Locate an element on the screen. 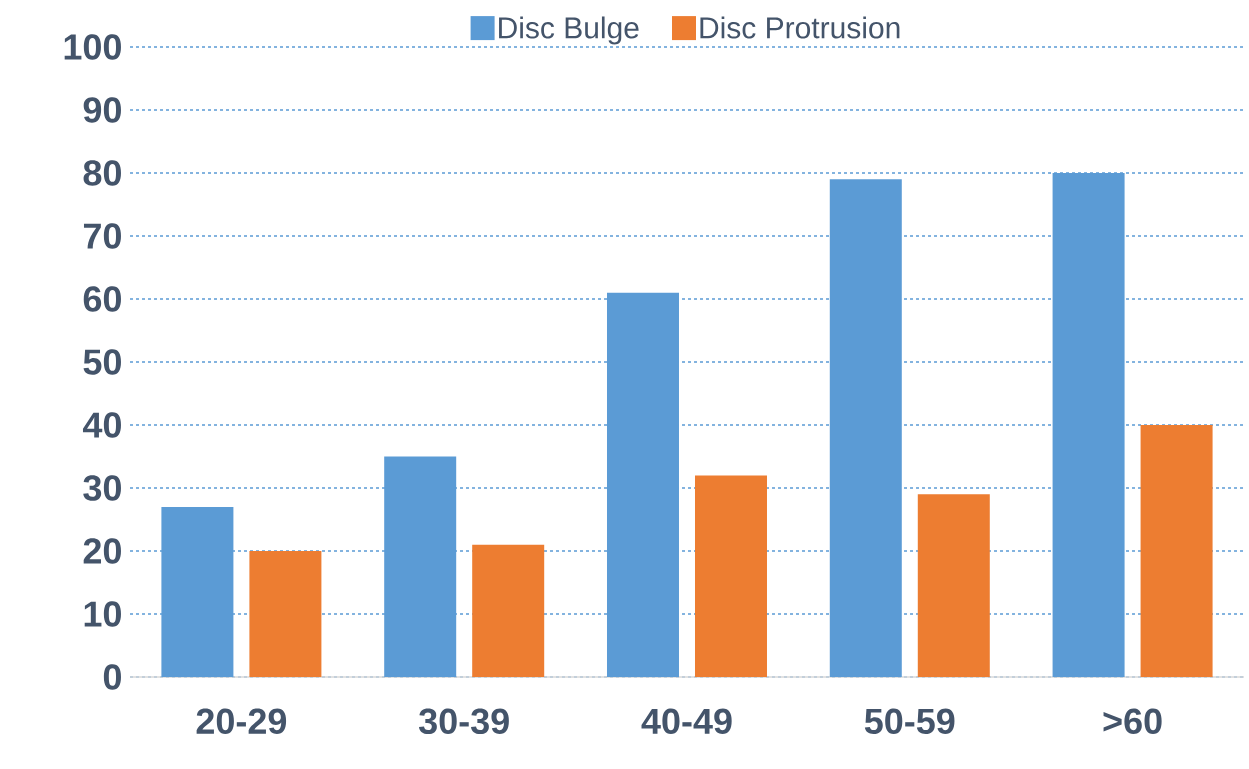  y-tick-label: 90 is located at coordinates (102, 110).